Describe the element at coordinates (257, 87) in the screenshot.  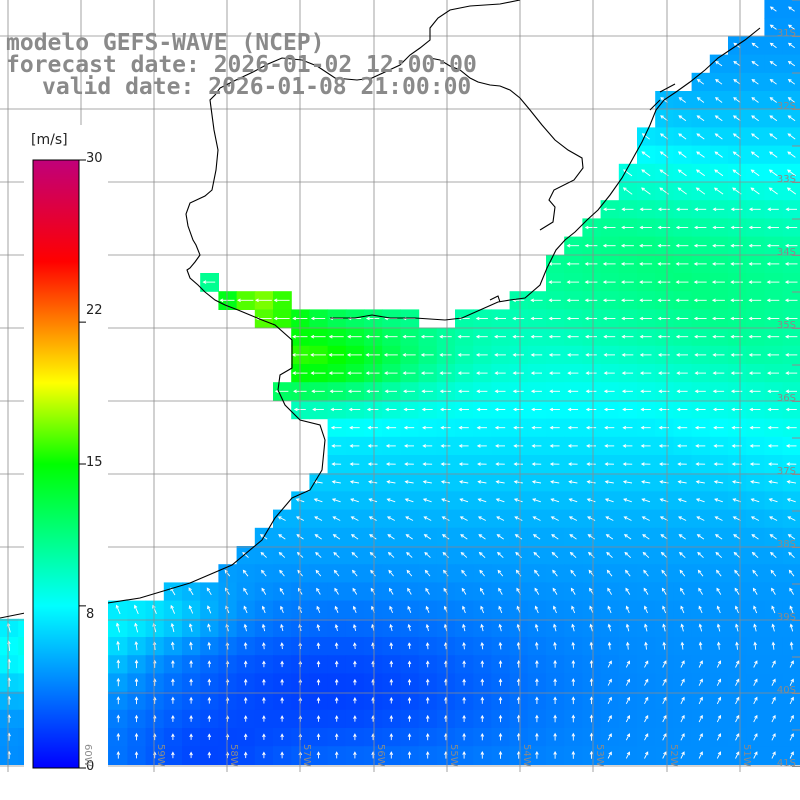
I see `valid-date: valid date: 2026-01-08 21:00:00` at that location.